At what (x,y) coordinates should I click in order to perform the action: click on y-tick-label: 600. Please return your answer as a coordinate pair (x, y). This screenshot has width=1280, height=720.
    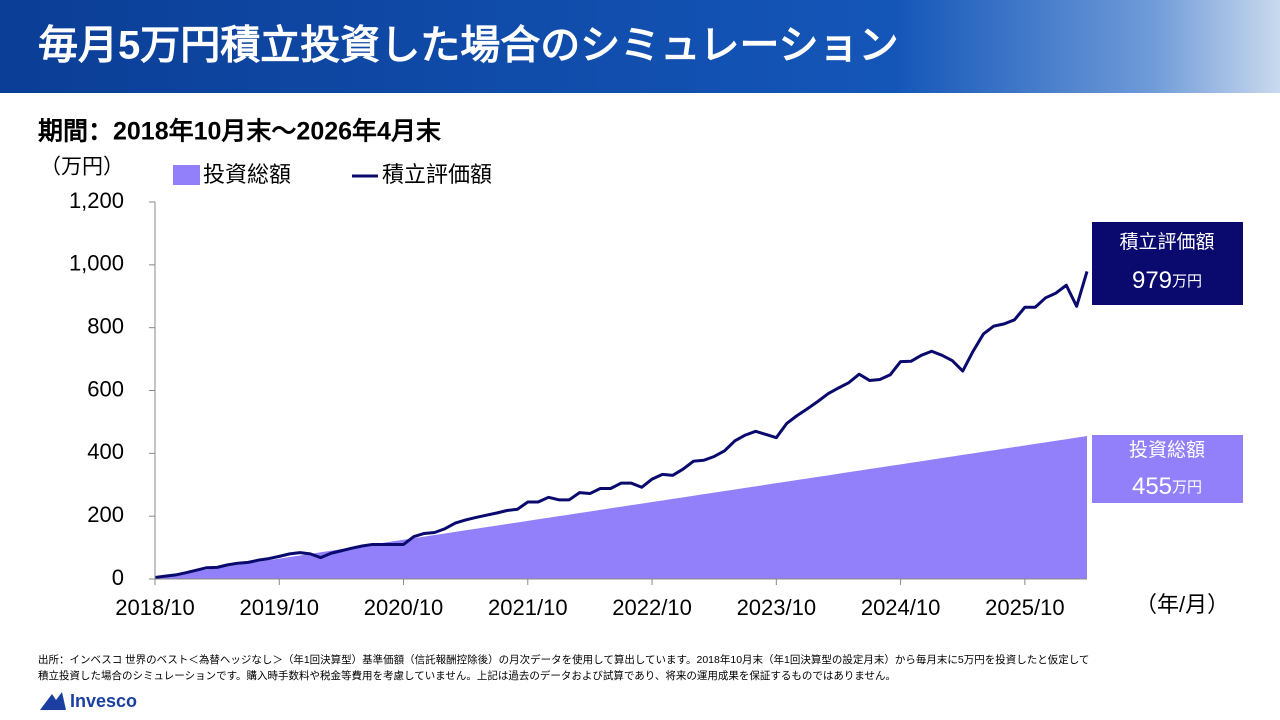
    Looking at the image, I should click on (105, 388).